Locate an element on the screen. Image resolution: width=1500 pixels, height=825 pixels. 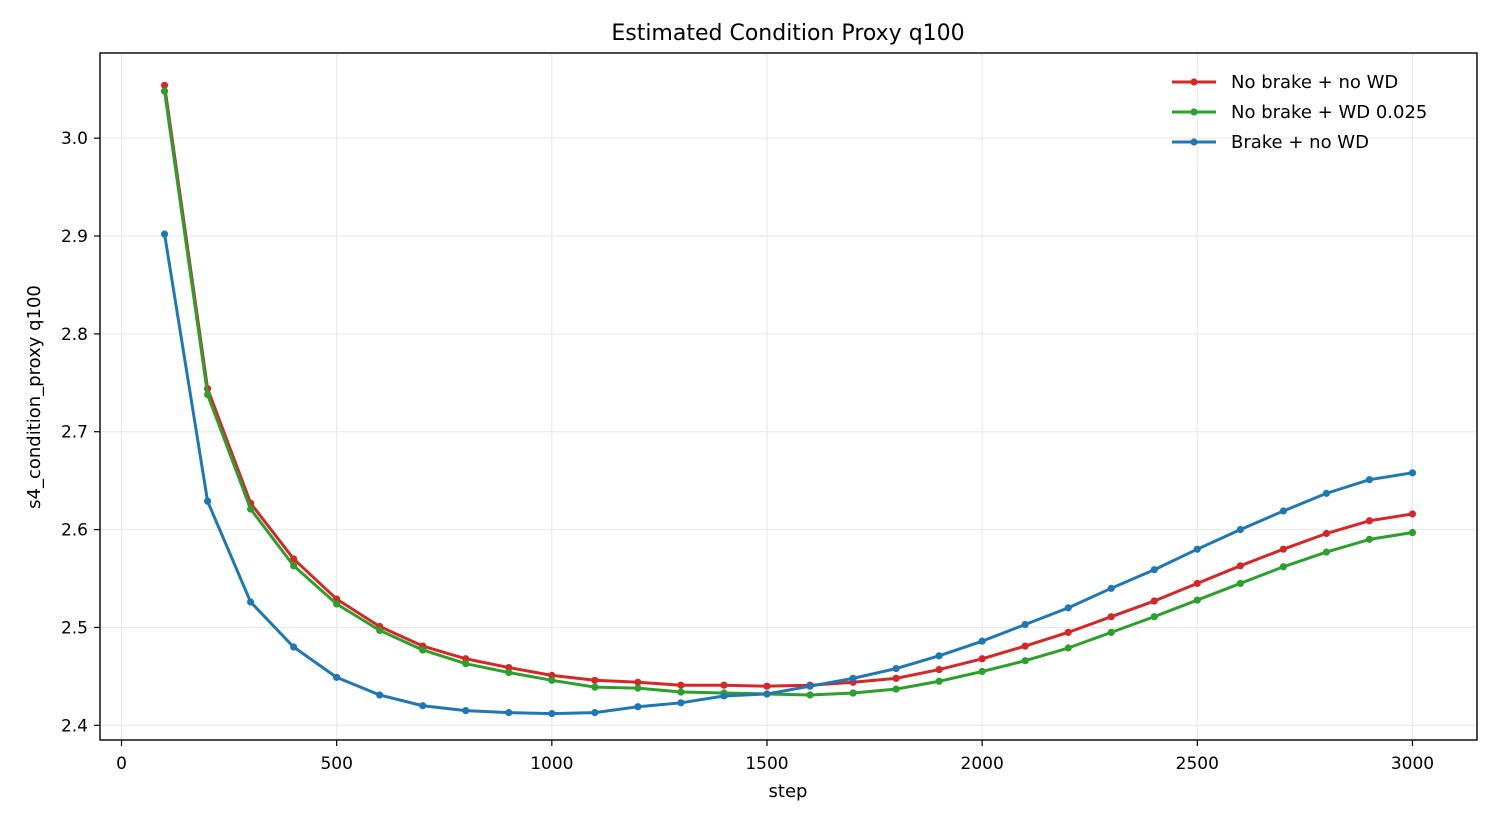
x-tick-label: 0 is located at coordinates (121, 764).